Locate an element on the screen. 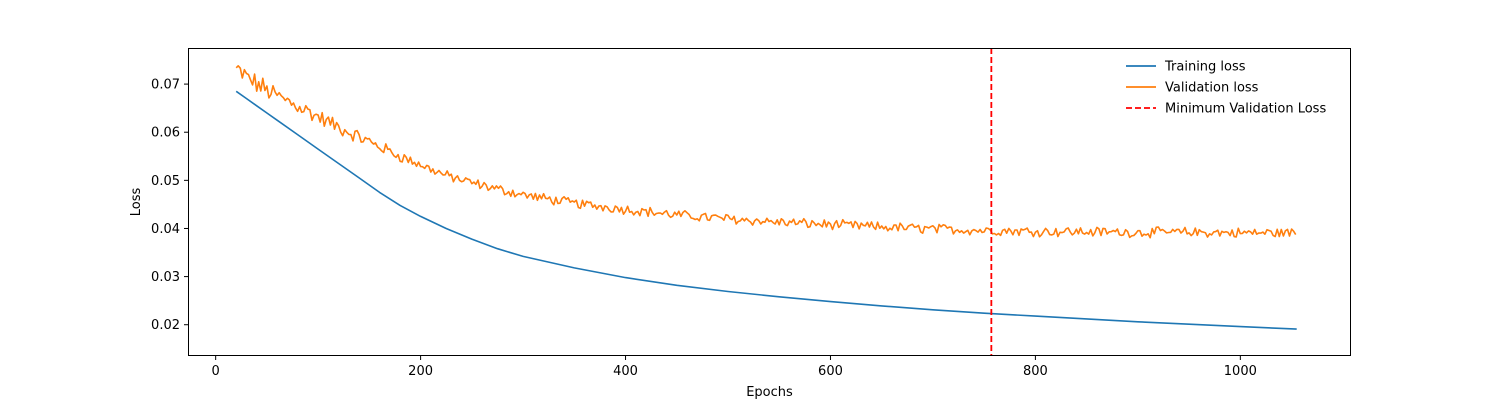  x-tick-label: 0 is located at coordinates (216, 371).